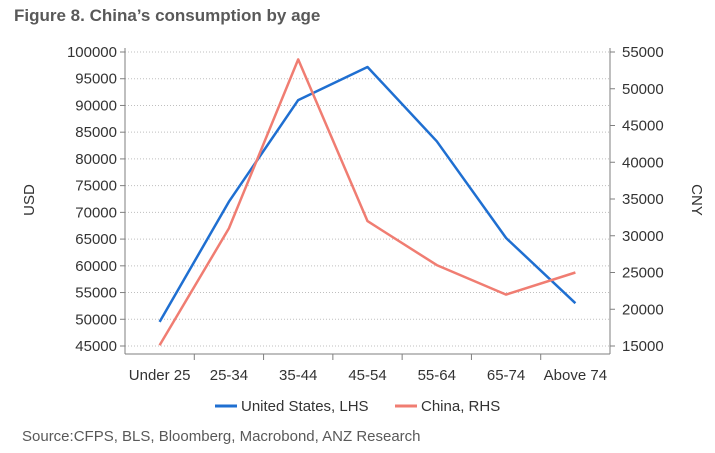  Describe the element at coordinates (506, 375) in the screenshot. I see `x-tick-label: 65-74` at that location.